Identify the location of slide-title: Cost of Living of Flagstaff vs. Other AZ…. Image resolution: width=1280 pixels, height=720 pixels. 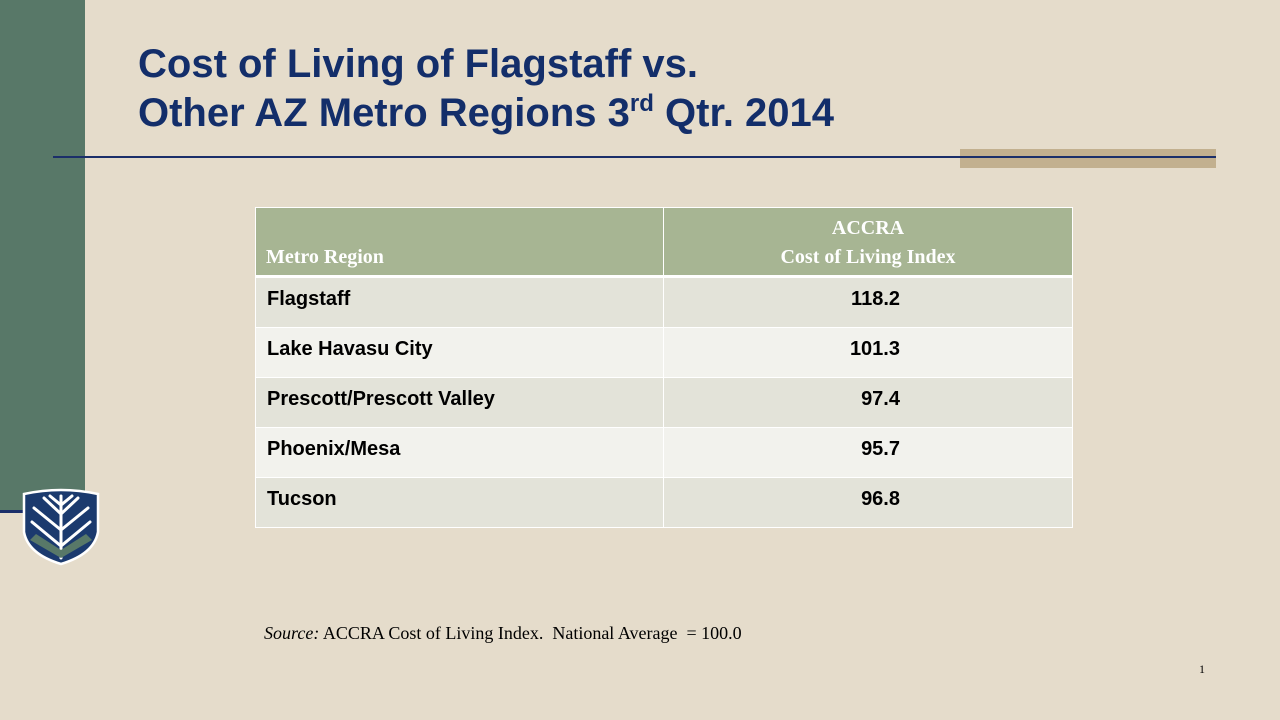
(486, 89).